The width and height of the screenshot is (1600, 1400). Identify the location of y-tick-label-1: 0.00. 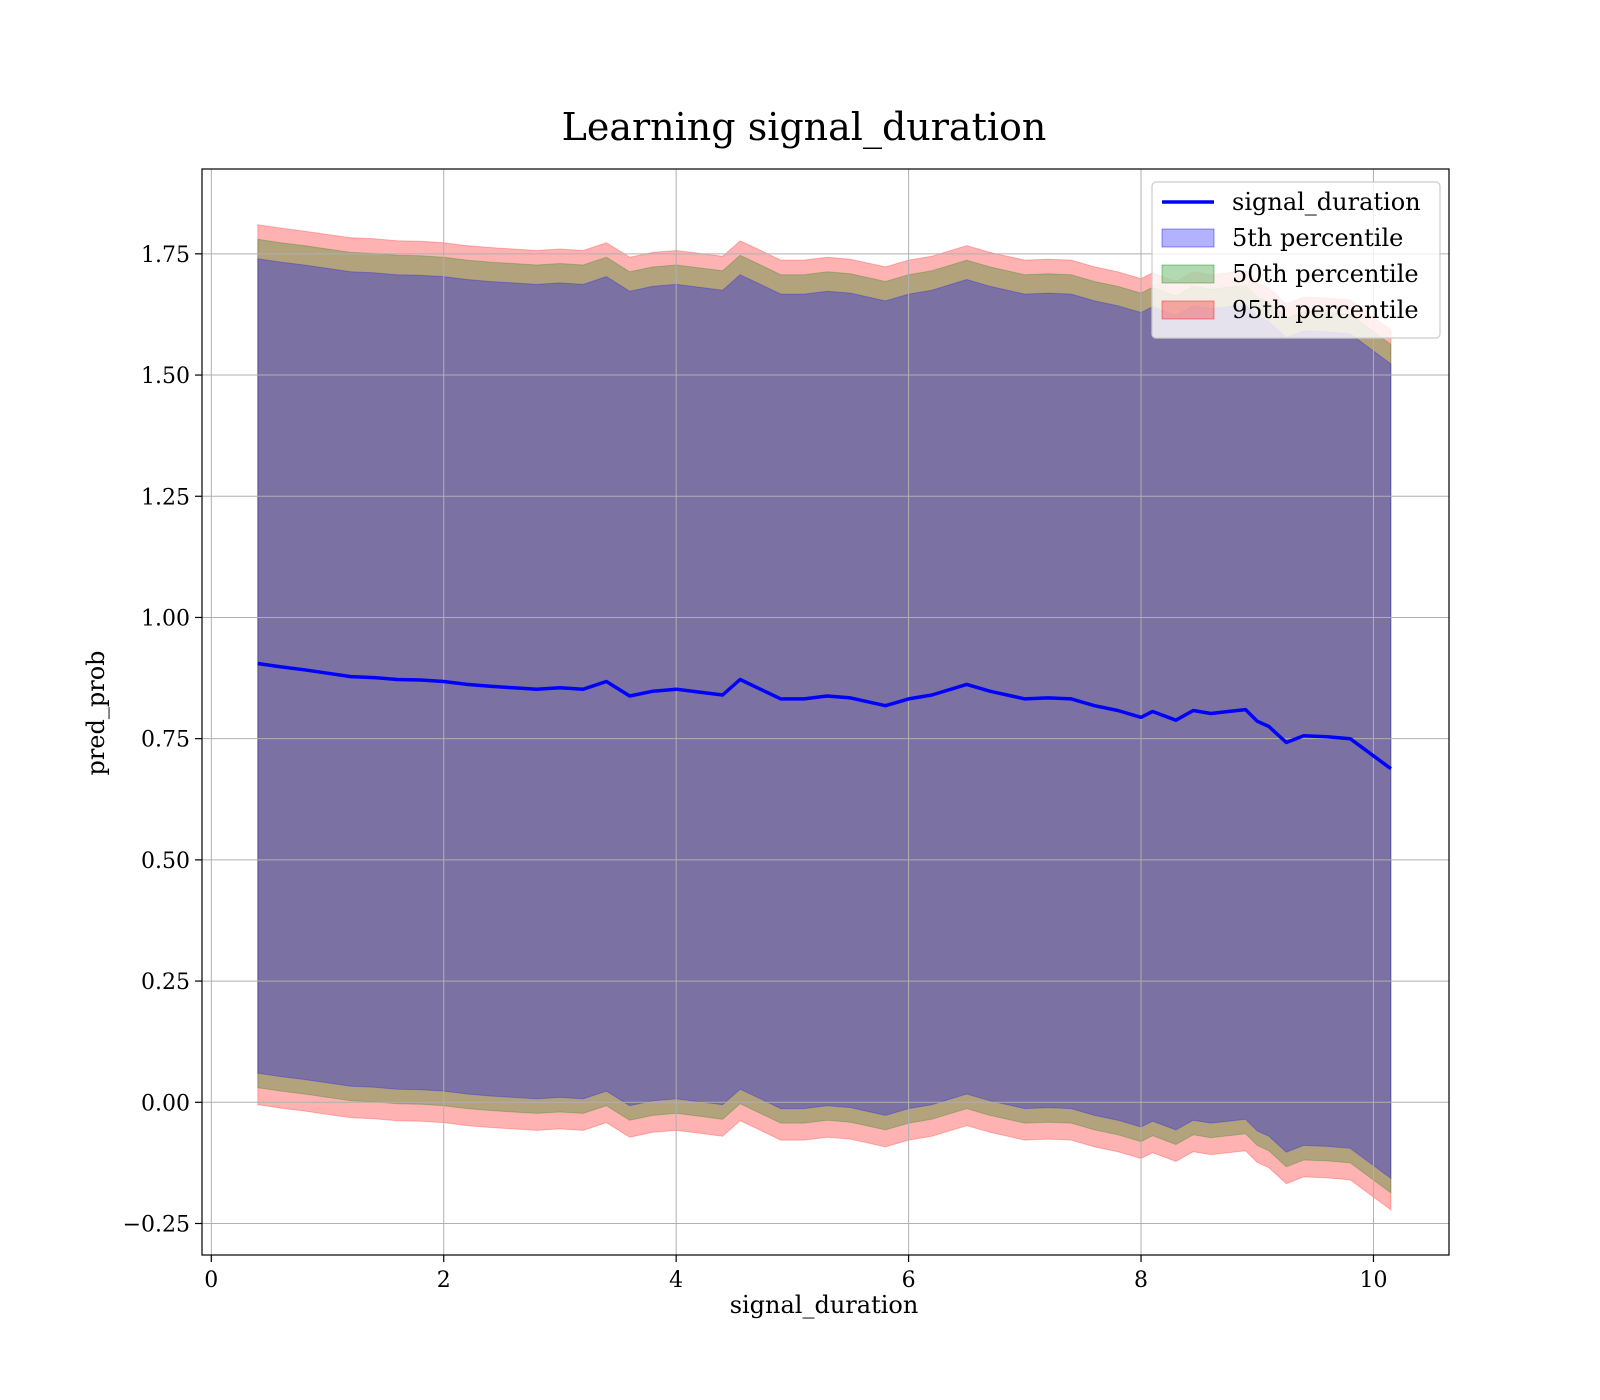
(165, 1103).